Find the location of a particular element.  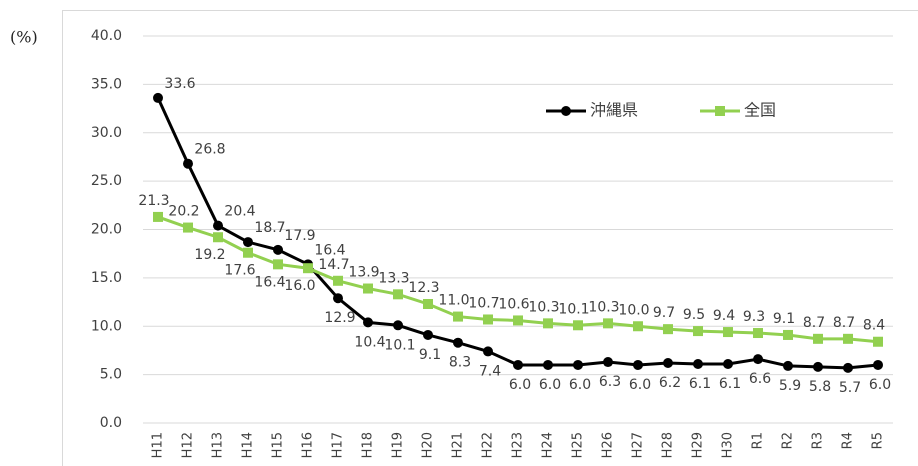

data-label: 14.7 is located at coordinates (333, 265).